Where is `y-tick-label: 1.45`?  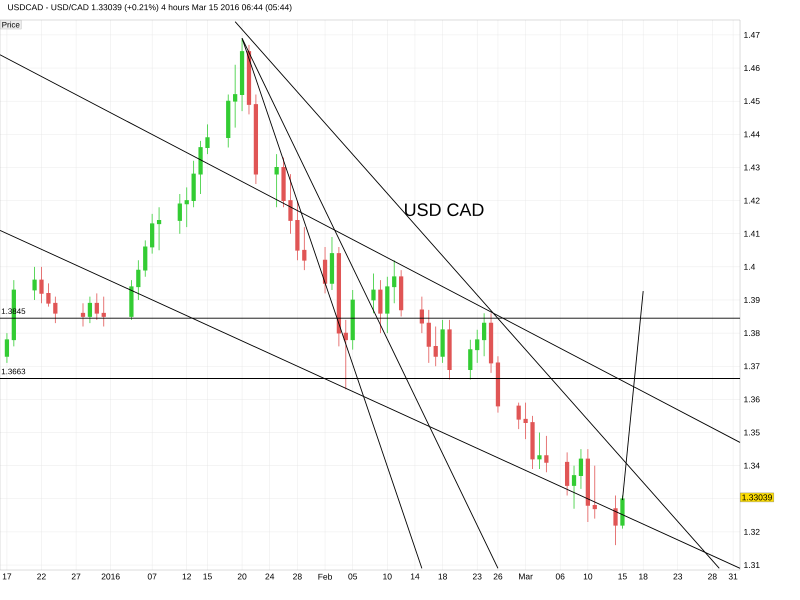 y-tick-label: 1.45 is located at coordinates (752, 101).